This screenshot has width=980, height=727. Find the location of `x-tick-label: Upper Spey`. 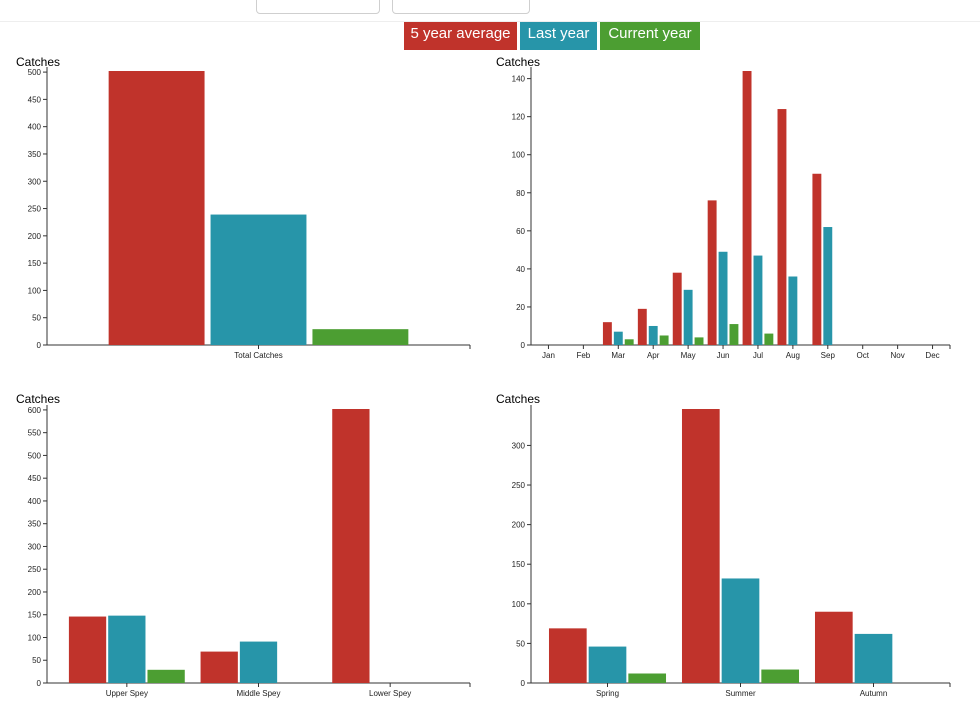

x-tick-label: Upper Spey is located at coordinates (127, 693).